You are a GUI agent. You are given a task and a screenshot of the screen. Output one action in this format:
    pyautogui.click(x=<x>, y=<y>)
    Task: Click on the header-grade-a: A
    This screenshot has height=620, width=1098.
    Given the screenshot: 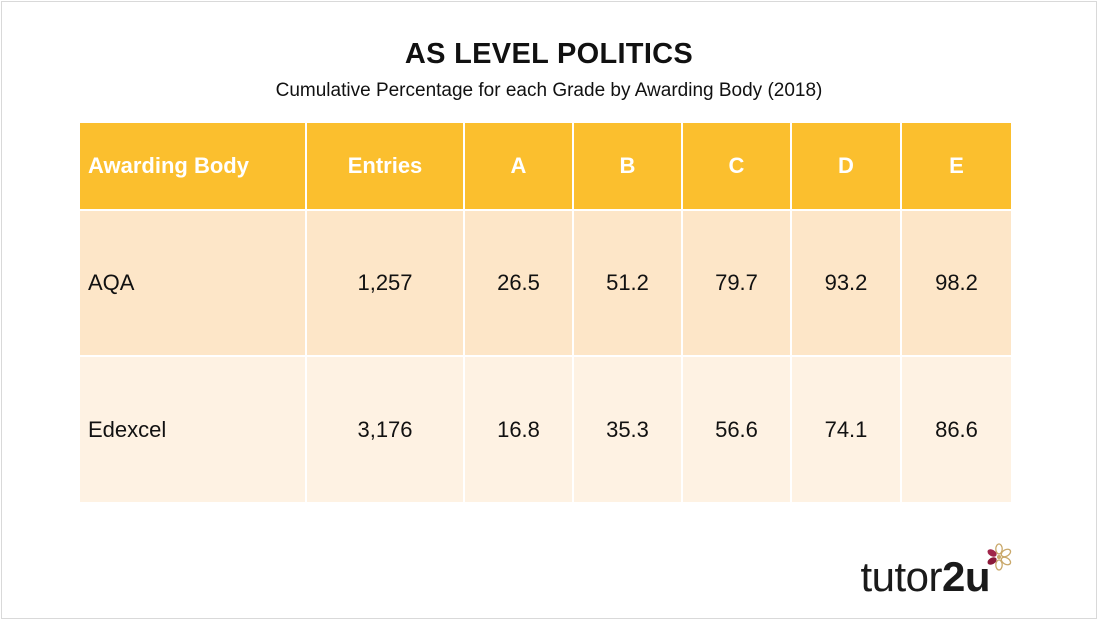 What is the action you would take?
    pyautogui.click(x=518, y=167)
    